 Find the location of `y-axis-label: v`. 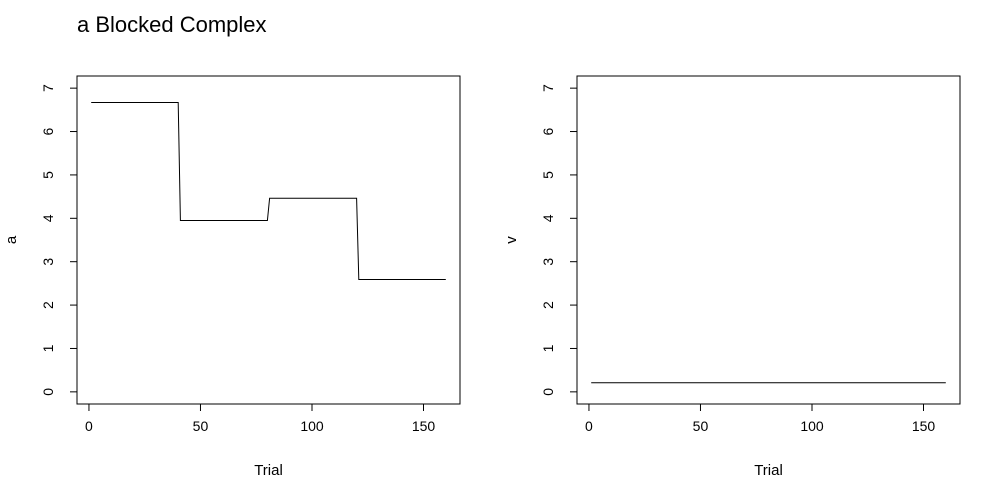

y-axis-label: v is located at coordinates (511, 240).